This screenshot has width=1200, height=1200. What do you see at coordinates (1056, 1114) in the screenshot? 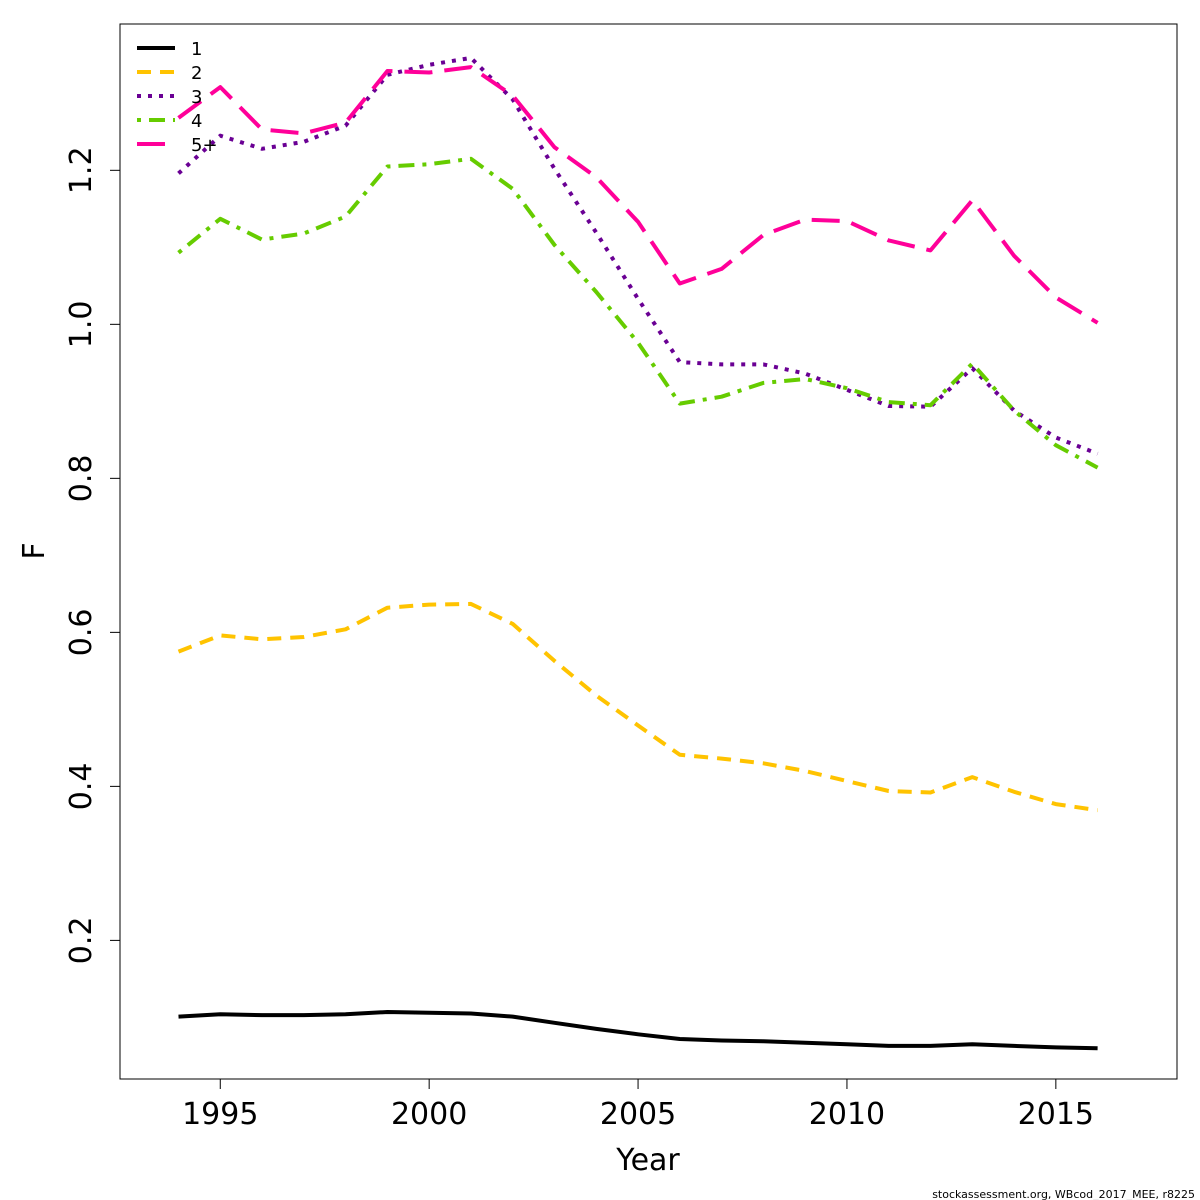
I see `x-tick-label: 2015` at bounding box center [1056, 1114].